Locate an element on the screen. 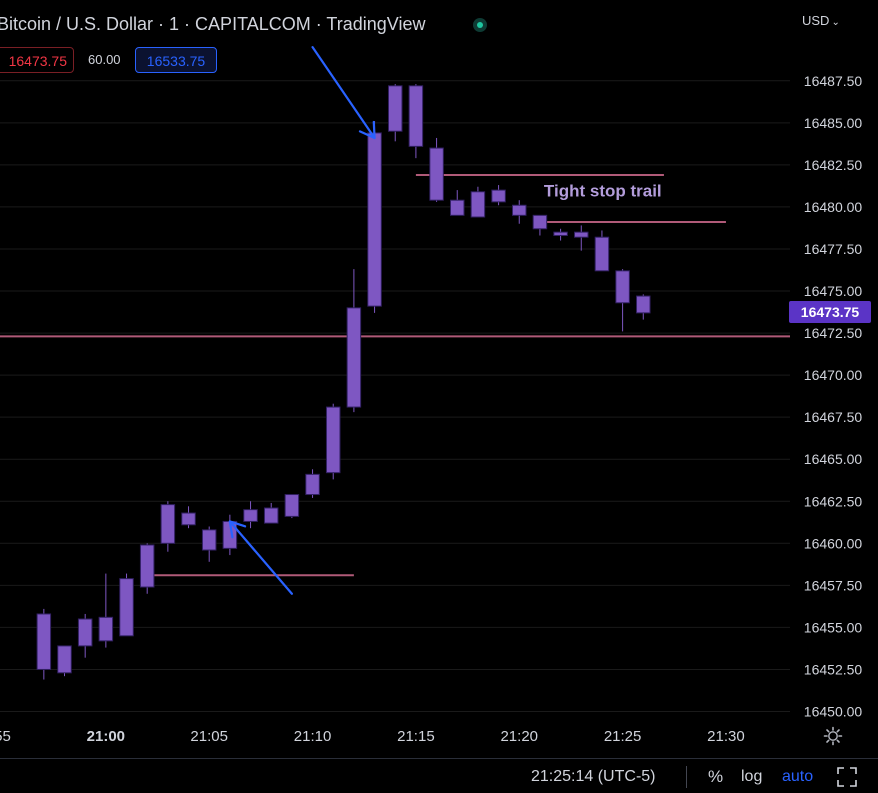 The height and width of the screenshot is (793, 878). market-open-indicator is located at coordinates (480, 25).